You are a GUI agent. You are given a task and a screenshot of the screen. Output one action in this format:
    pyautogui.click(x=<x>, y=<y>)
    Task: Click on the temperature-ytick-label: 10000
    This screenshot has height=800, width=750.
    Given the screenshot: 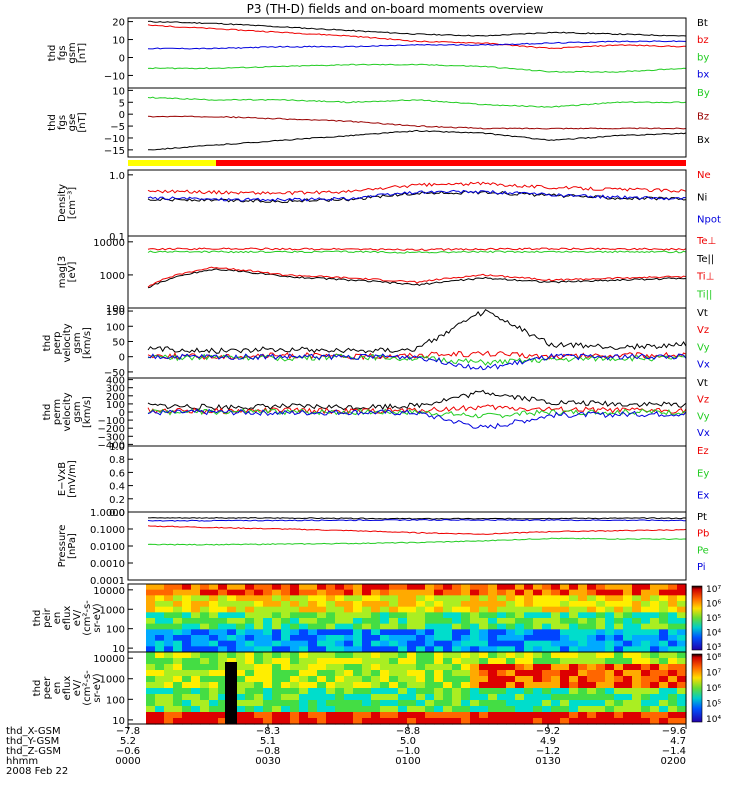 What is the action you would take?
    pyautogui.click(x=109, y=243)
    